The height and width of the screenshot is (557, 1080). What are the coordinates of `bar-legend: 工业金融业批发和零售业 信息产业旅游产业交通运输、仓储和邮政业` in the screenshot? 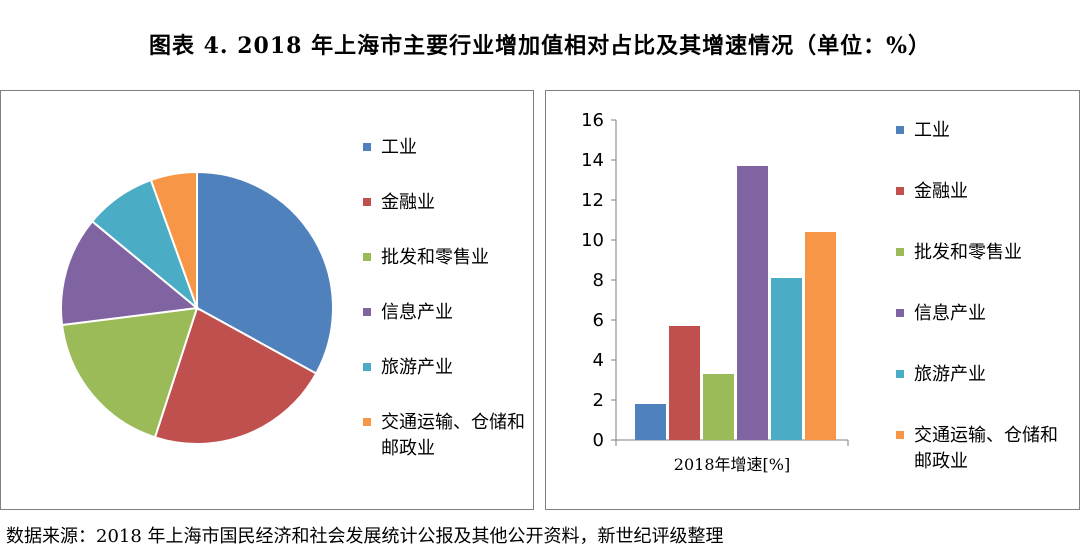 It's located at (980, 314).